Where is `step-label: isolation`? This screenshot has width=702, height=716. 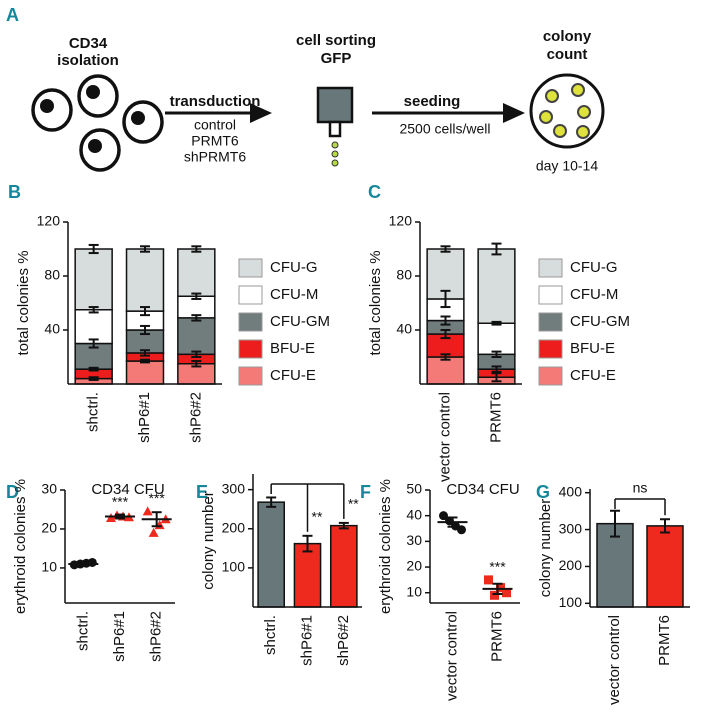
step-label: isolation is located at coordinates (88, 60).